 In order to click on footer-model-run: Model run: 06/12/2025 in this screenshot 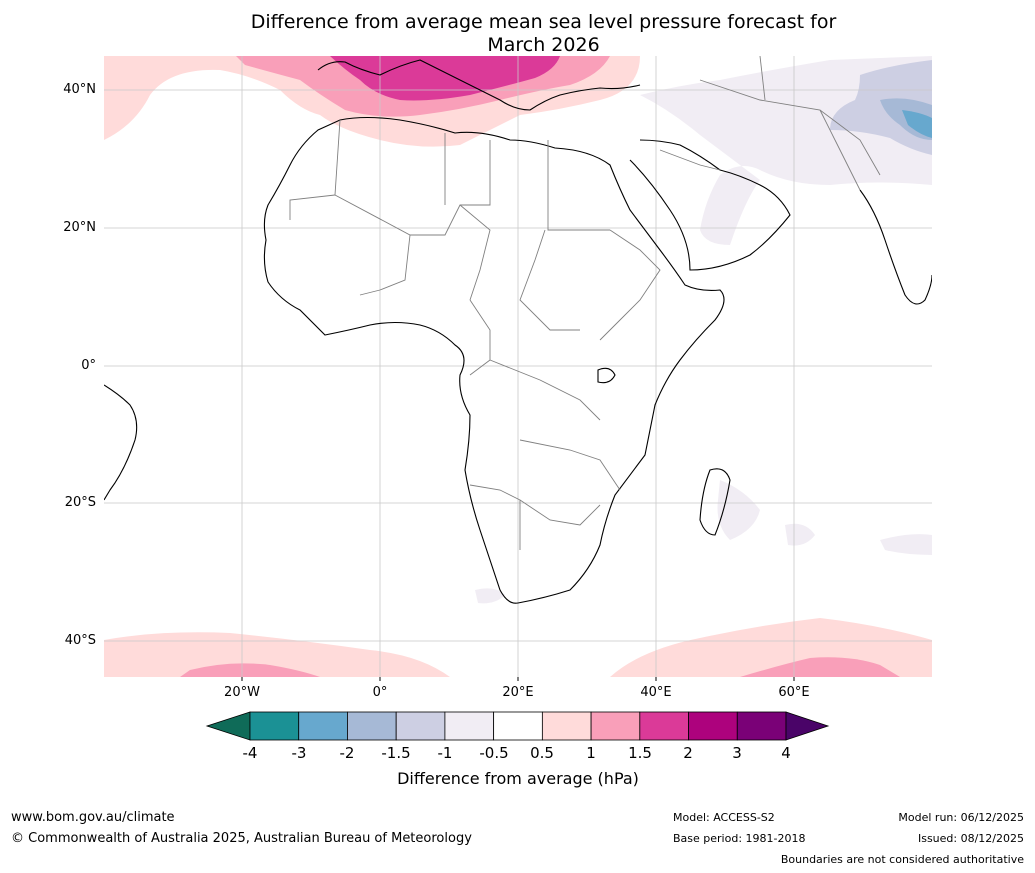, I will do `click(961, 817)`.